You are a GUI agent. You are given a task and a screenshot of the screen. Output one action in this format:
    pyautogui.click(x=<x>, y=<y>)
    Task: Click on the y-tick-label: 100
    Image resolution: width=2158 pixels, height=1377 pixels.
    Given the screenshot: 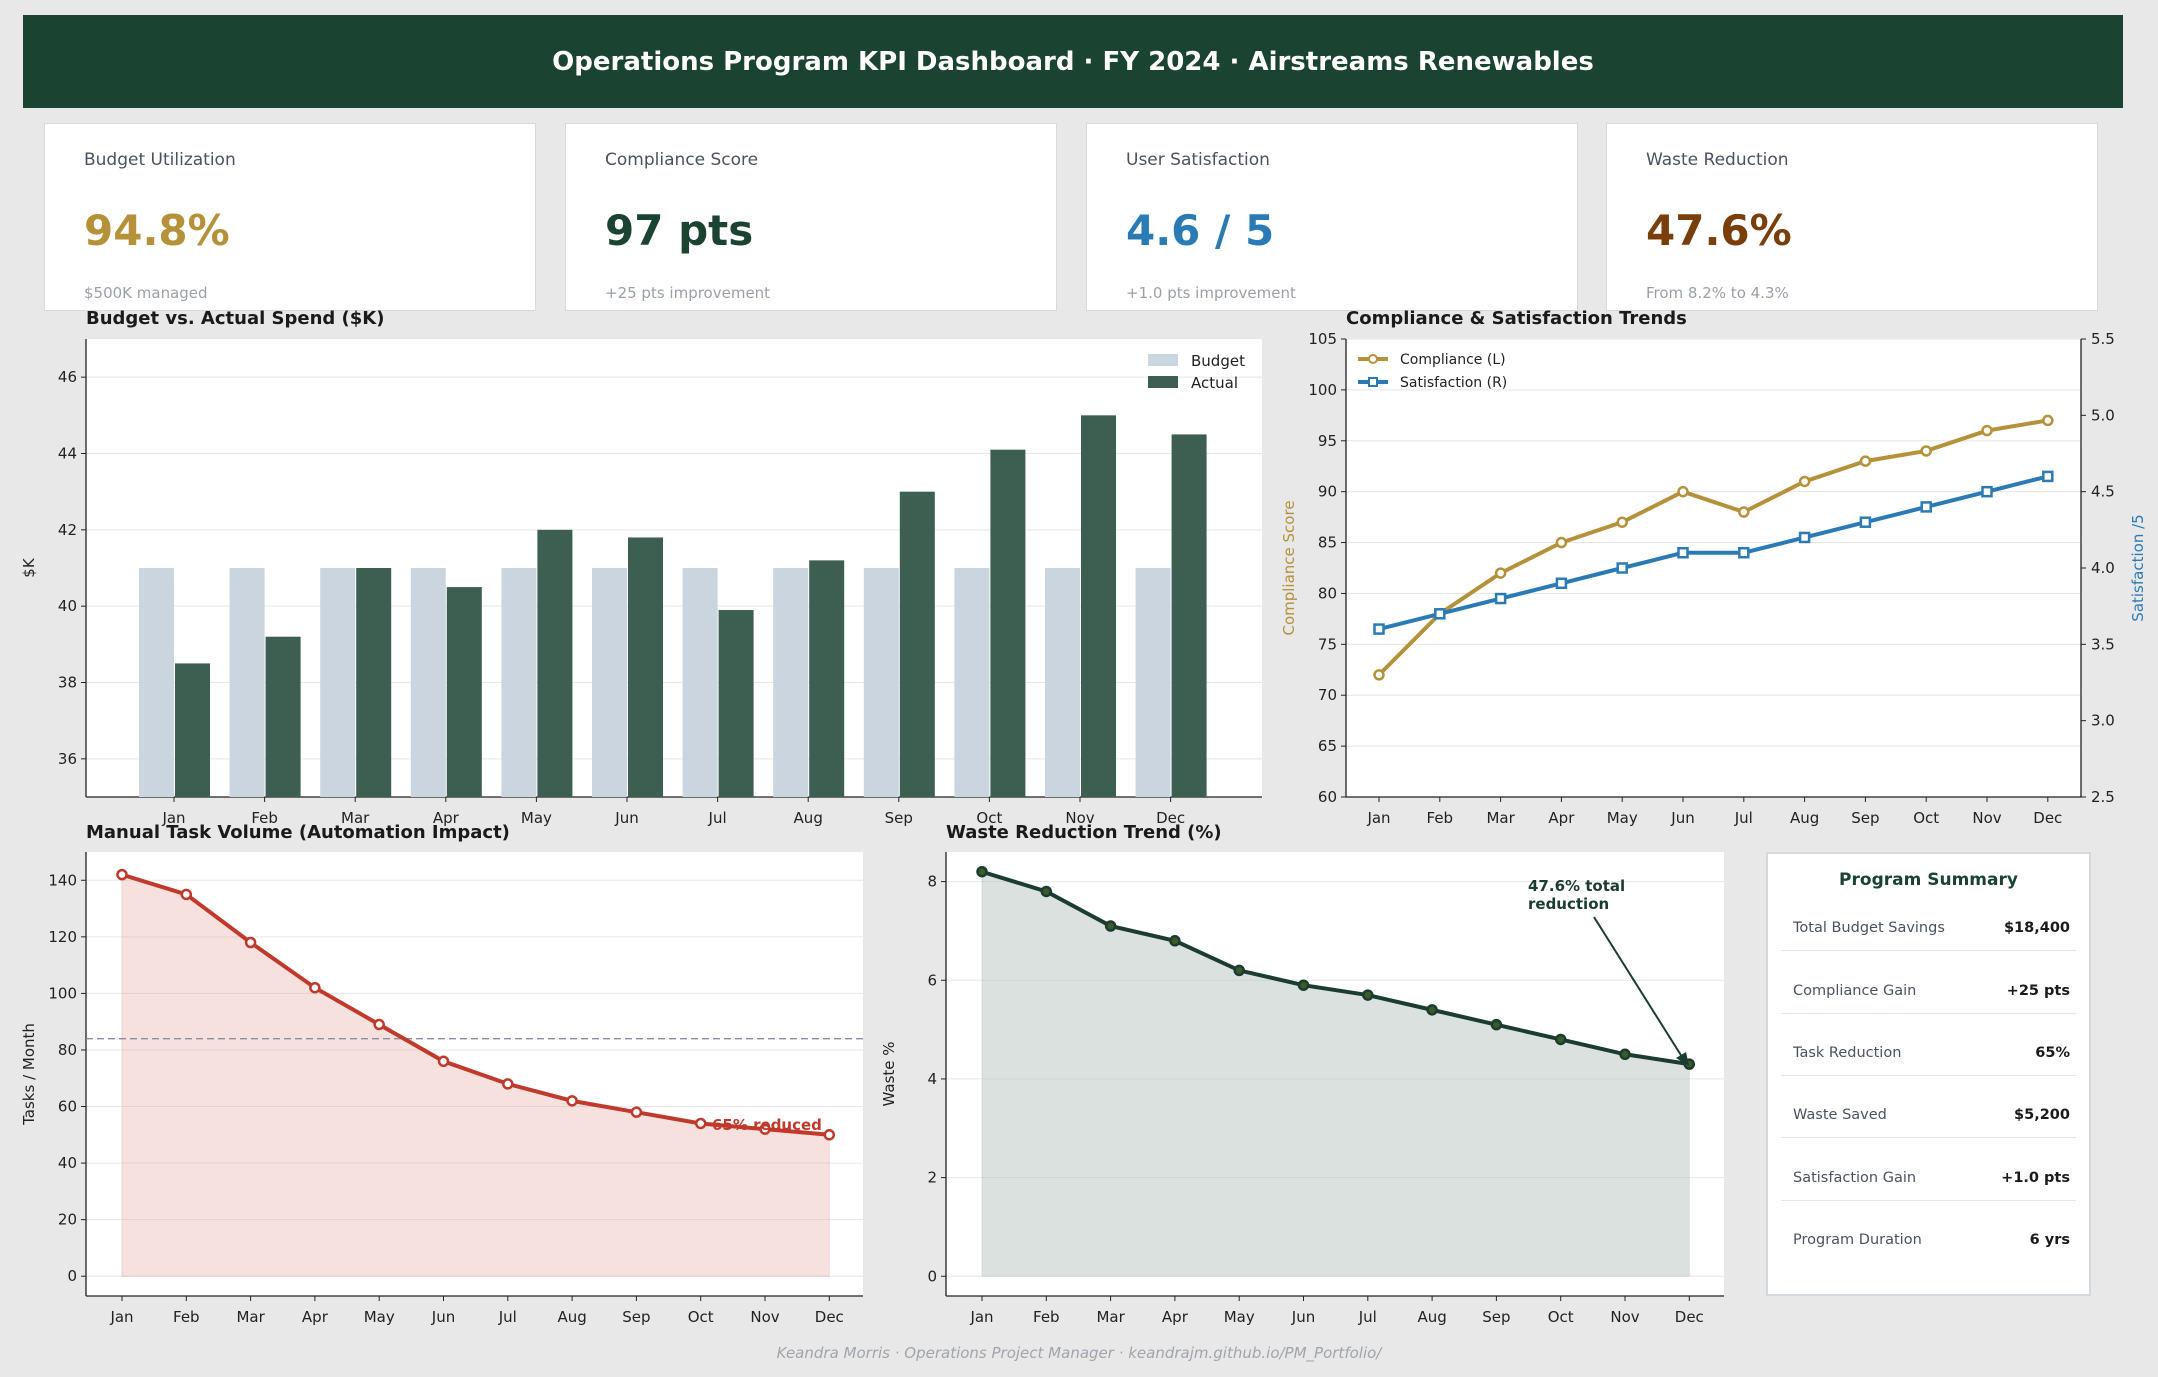 What is the action you would take?
    pyautogui.click(x=1322, y=390)
    